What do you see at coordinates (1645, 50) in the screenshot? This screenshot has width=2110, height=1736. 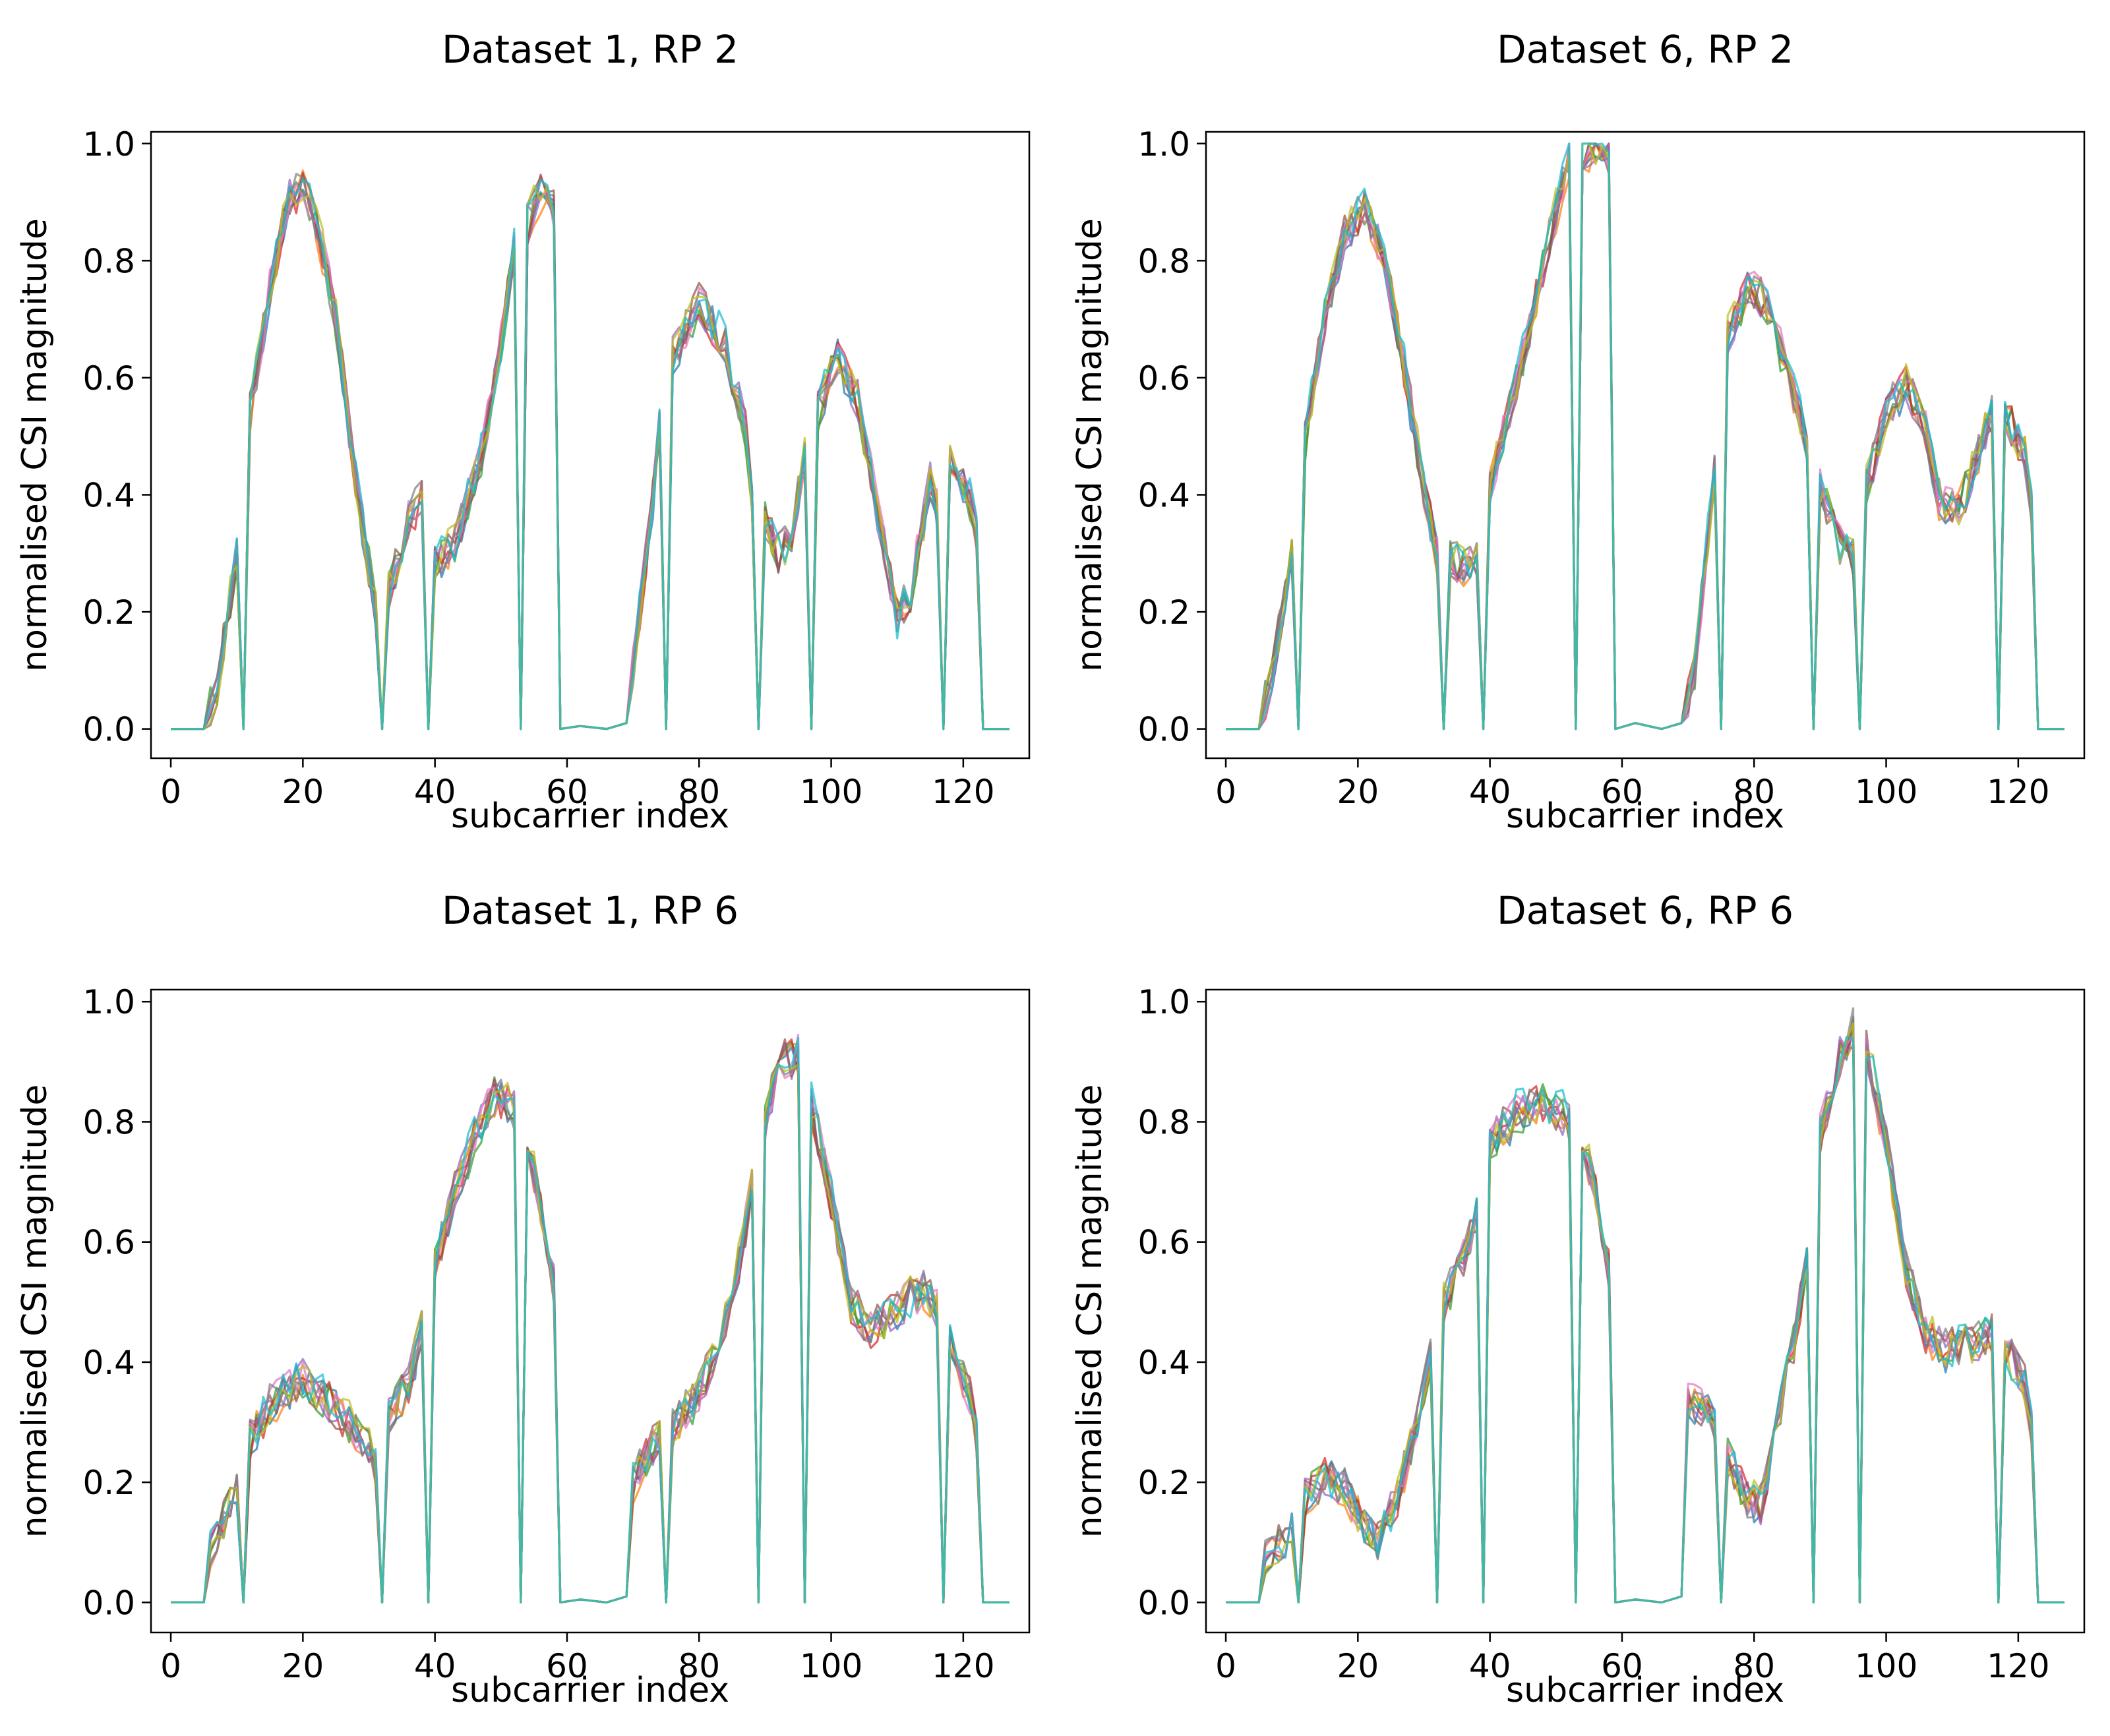 I see `chart-title: Dataset 6, RP 2` at bounding box center [1645, 50].